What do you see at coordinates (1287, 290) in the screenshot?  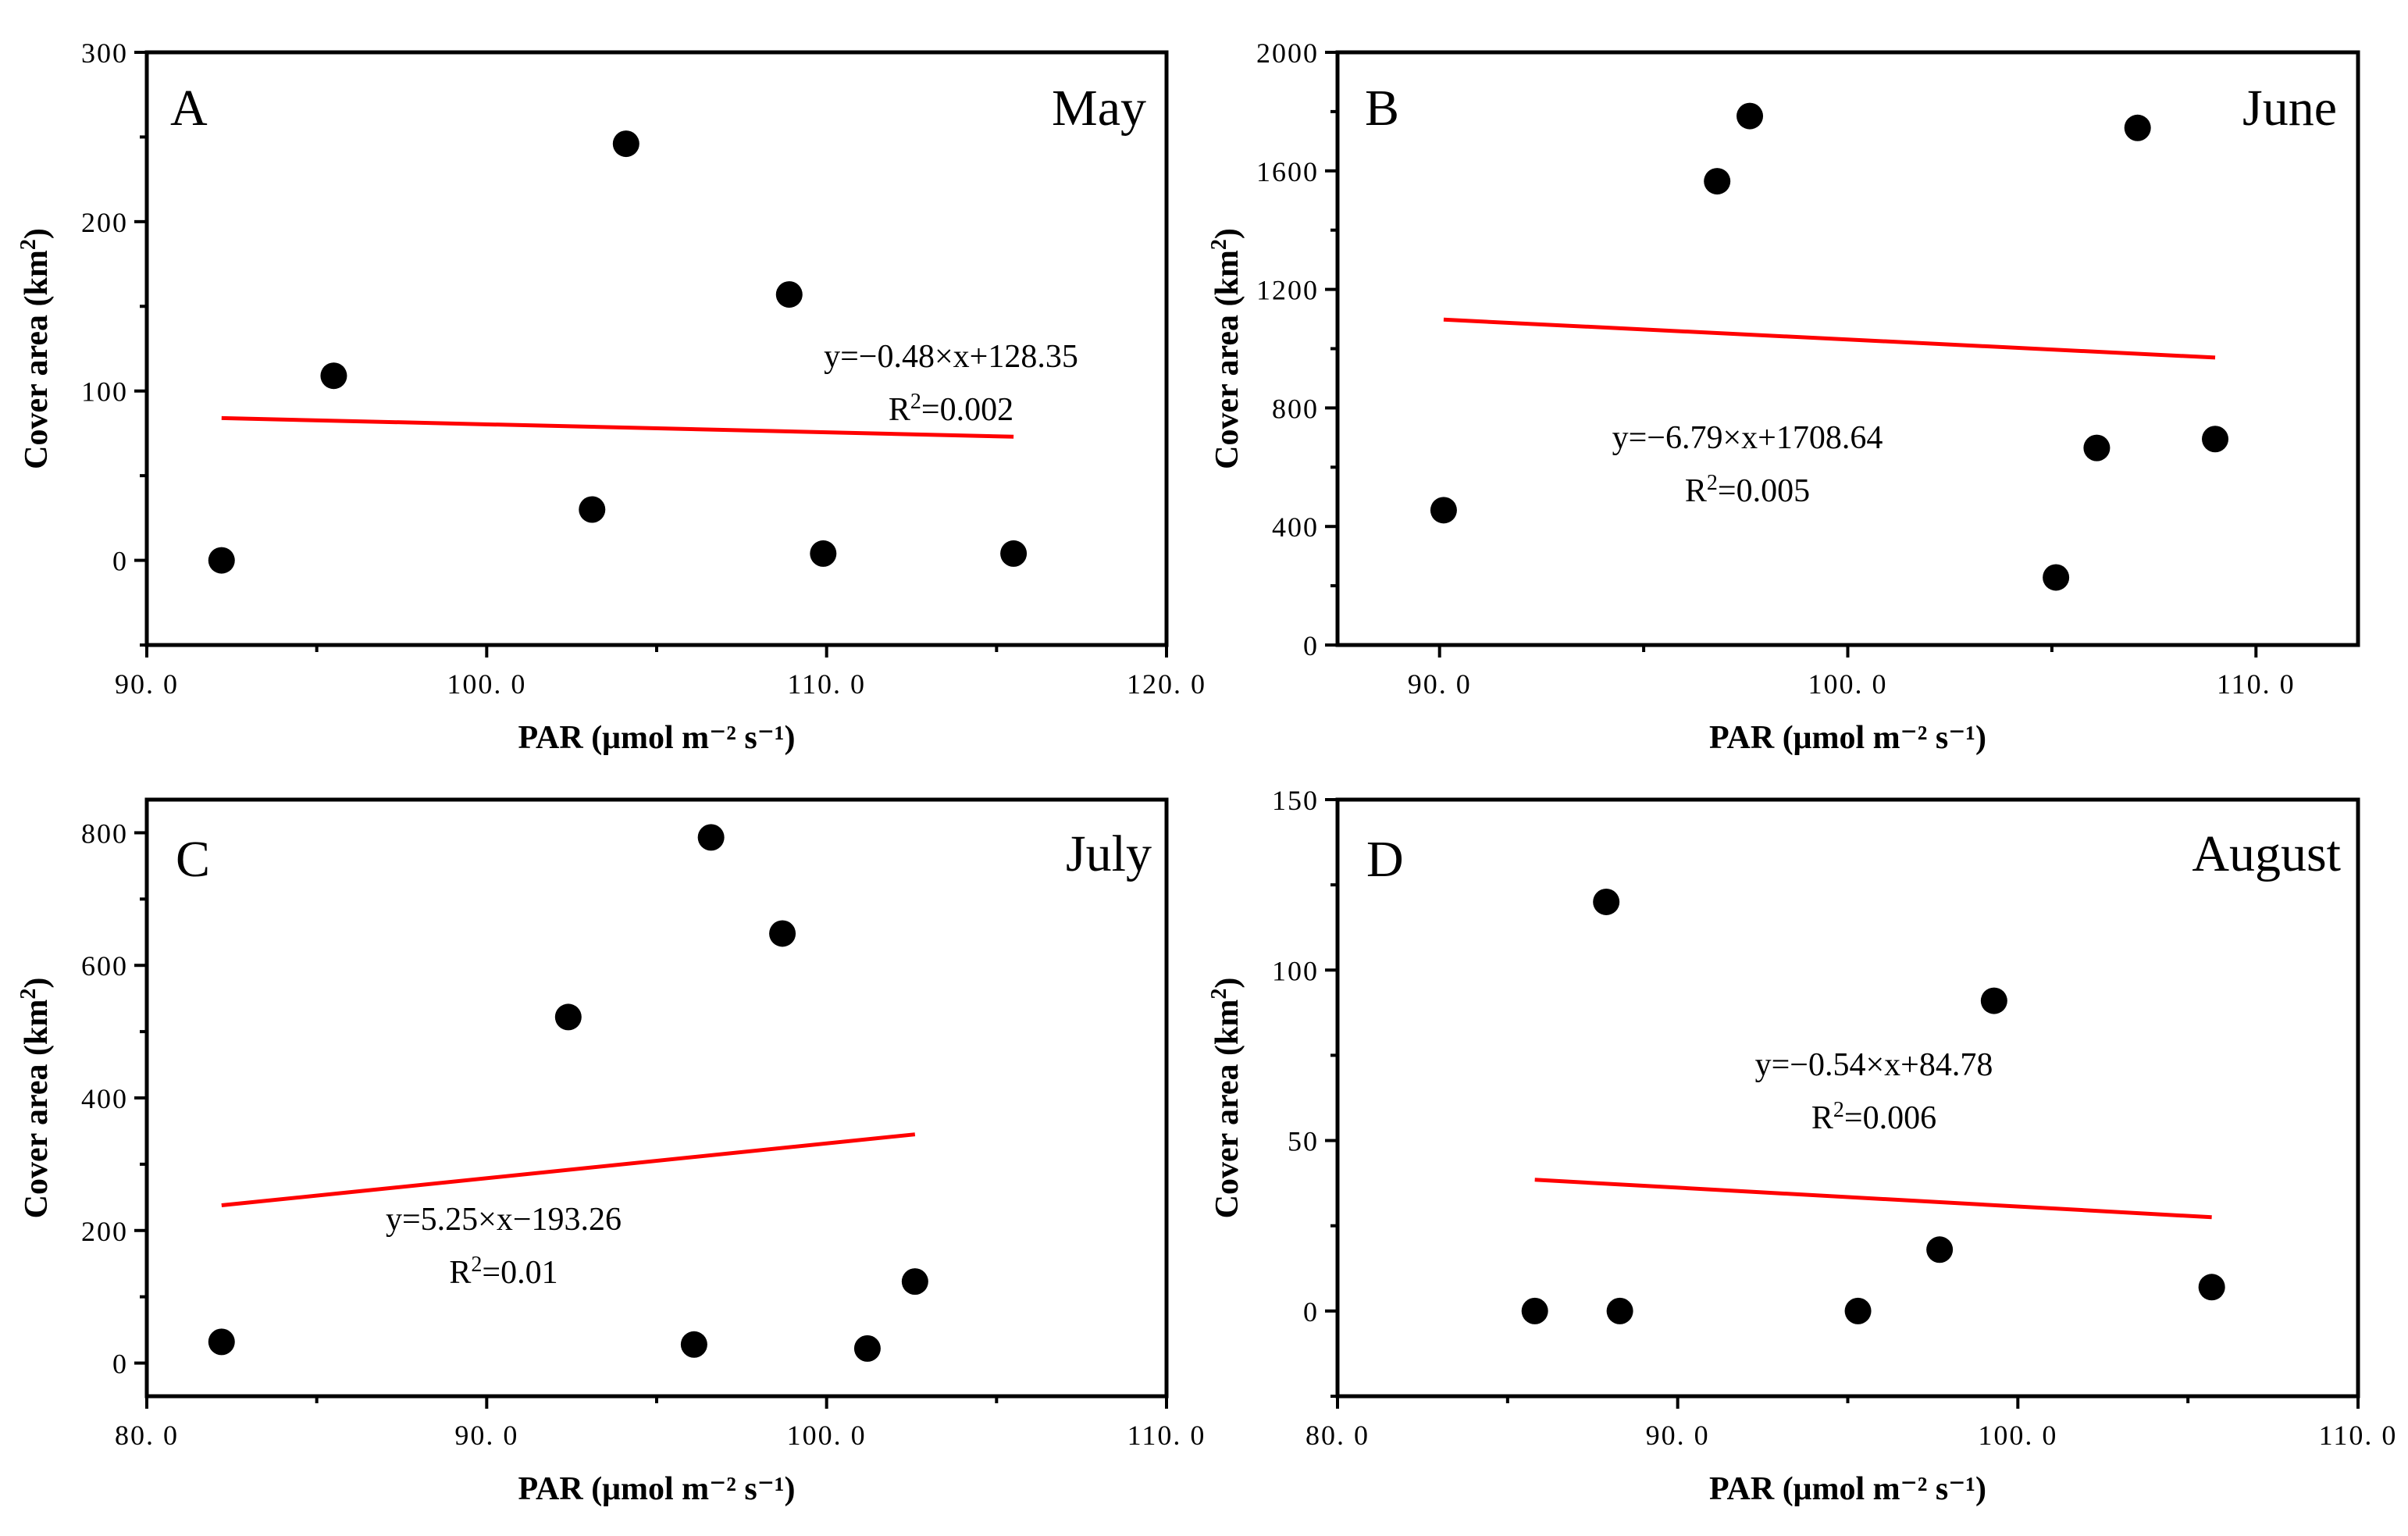 I see `y-tick-label: 1200` at bounding box center [1287, 290].